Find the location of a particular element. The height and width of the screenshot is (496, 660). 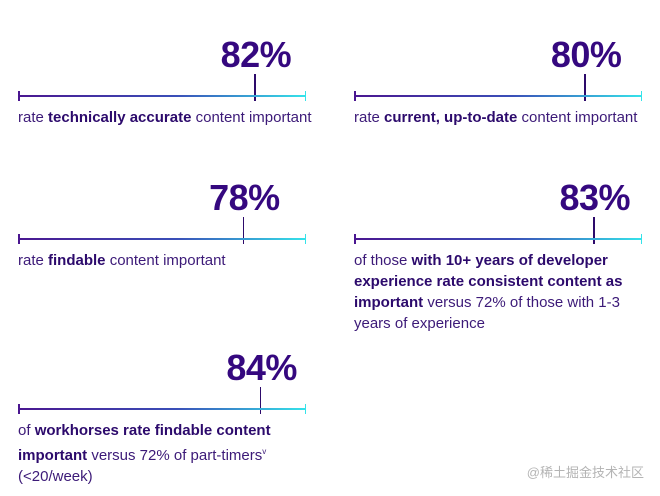

percentage-value: 82% is located at coordinates (256, 54).